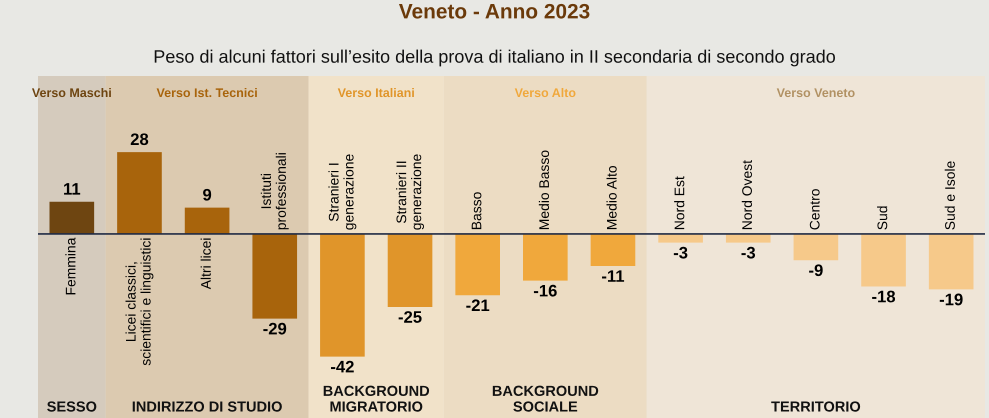  I want to click on data-label: -18, so click(884, 296).